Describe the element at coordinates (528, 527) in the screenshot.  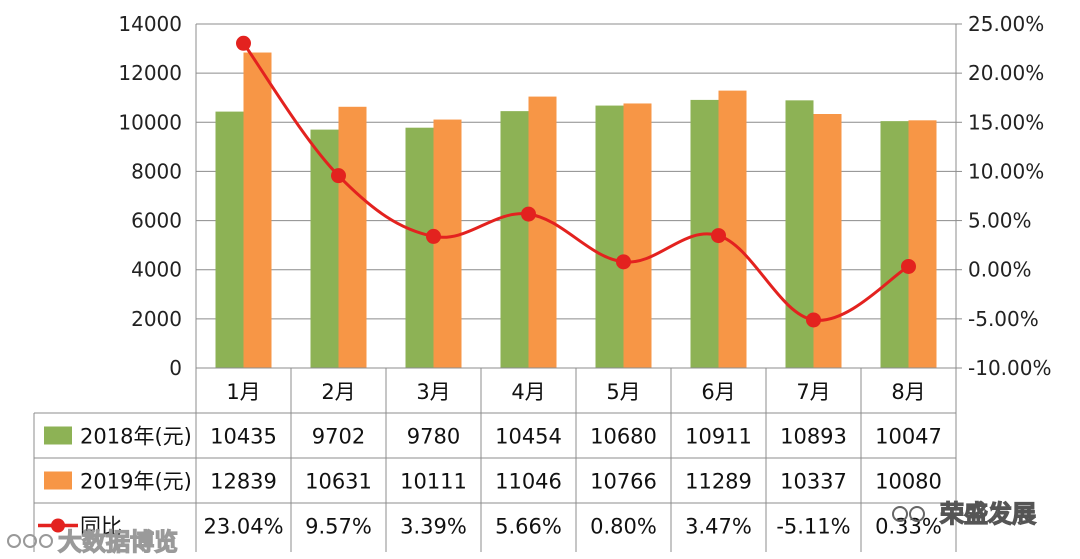
I see `table-cell: 5.66%` at that location.